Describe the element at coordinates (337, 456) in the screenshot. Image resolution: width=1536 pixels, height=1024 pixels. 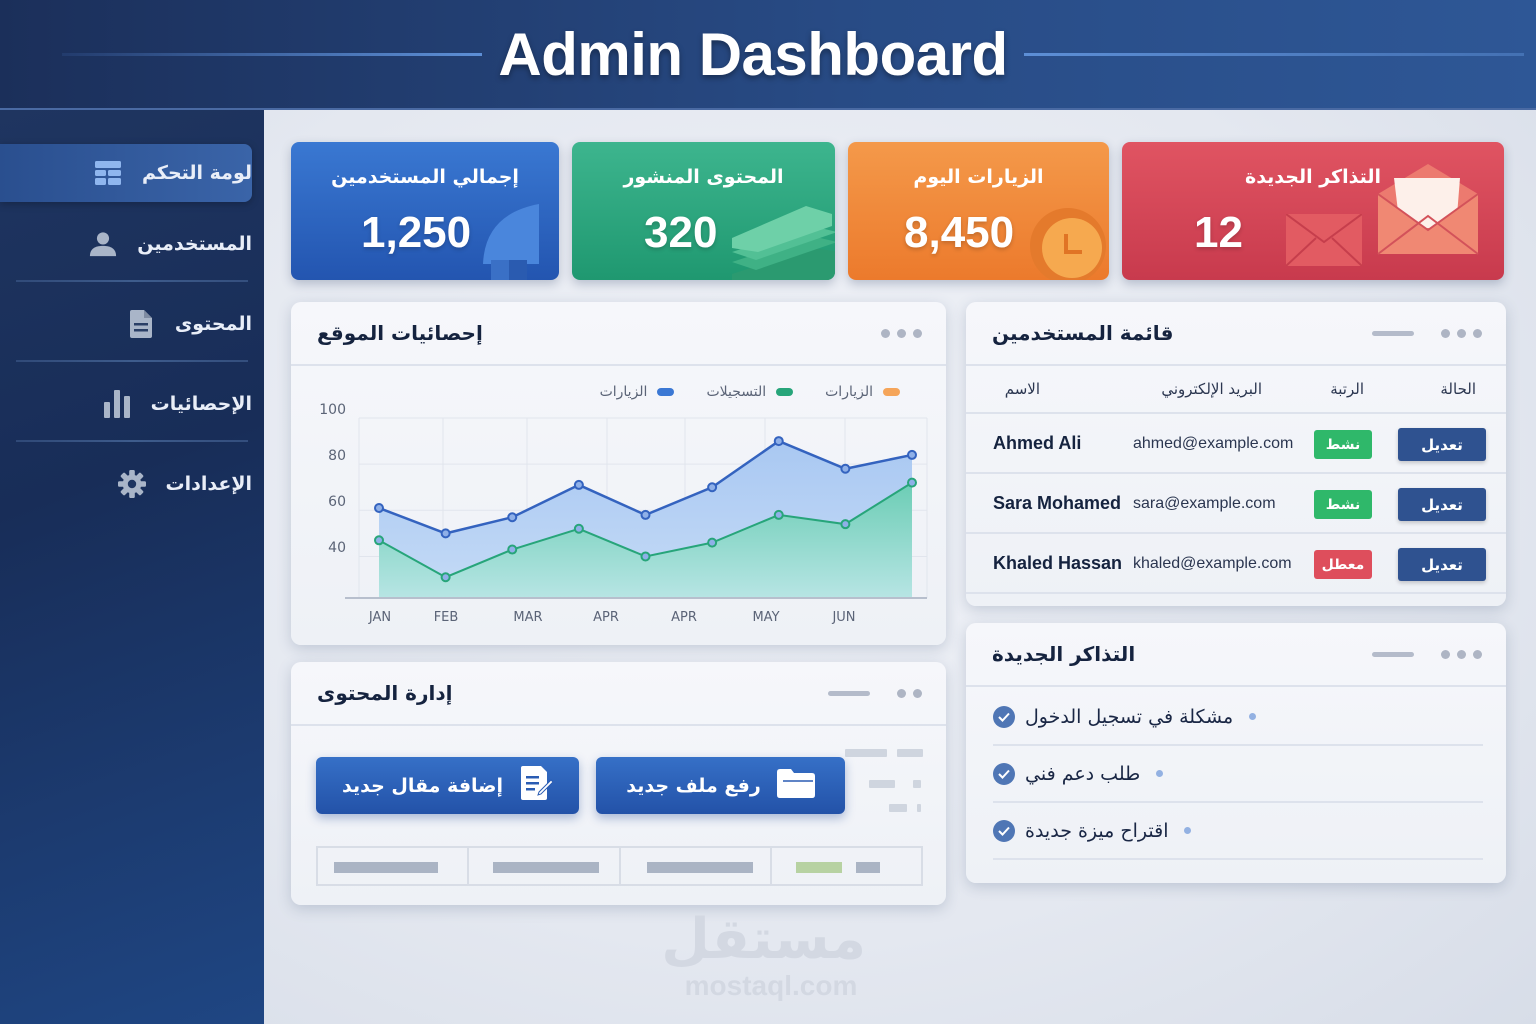
I see `y-tick: 80` at that location.